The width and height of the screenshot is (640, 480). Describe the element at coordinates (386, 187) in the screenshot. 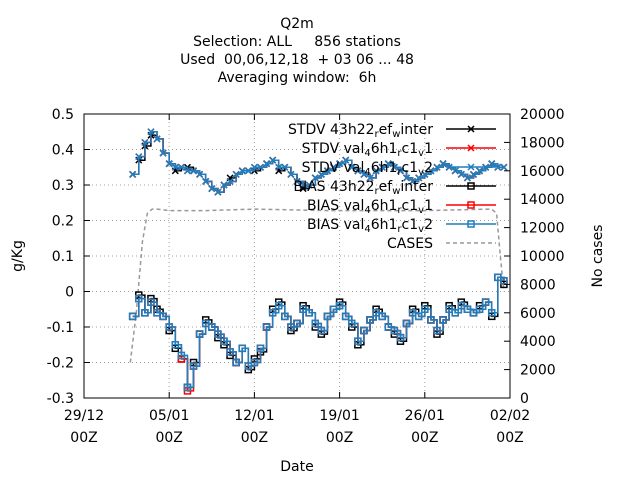

I see `legend-label-part: ef` at that location.